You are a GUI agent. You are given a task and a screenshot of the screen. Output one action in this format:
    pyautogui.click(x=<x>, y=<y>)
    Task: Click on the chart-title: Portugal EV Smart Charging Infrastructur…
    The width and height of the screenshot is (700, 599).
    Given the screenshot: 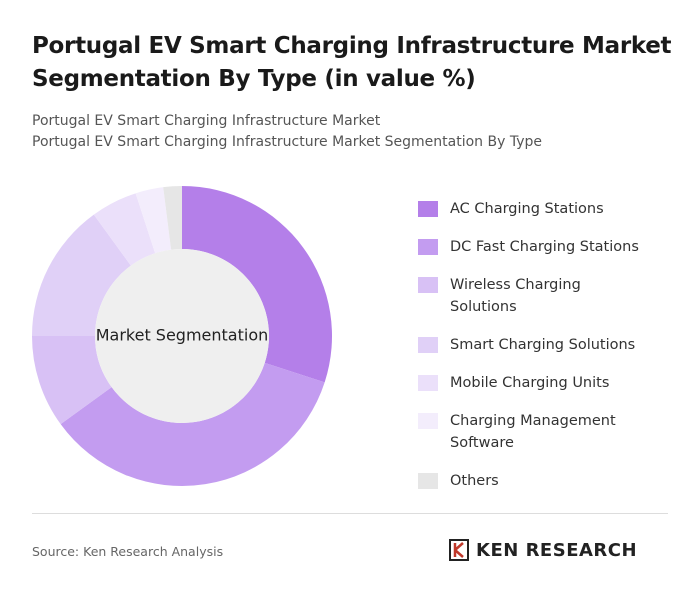 What is the action you would take?
    pyautogui.click(x=352, y=62)
    